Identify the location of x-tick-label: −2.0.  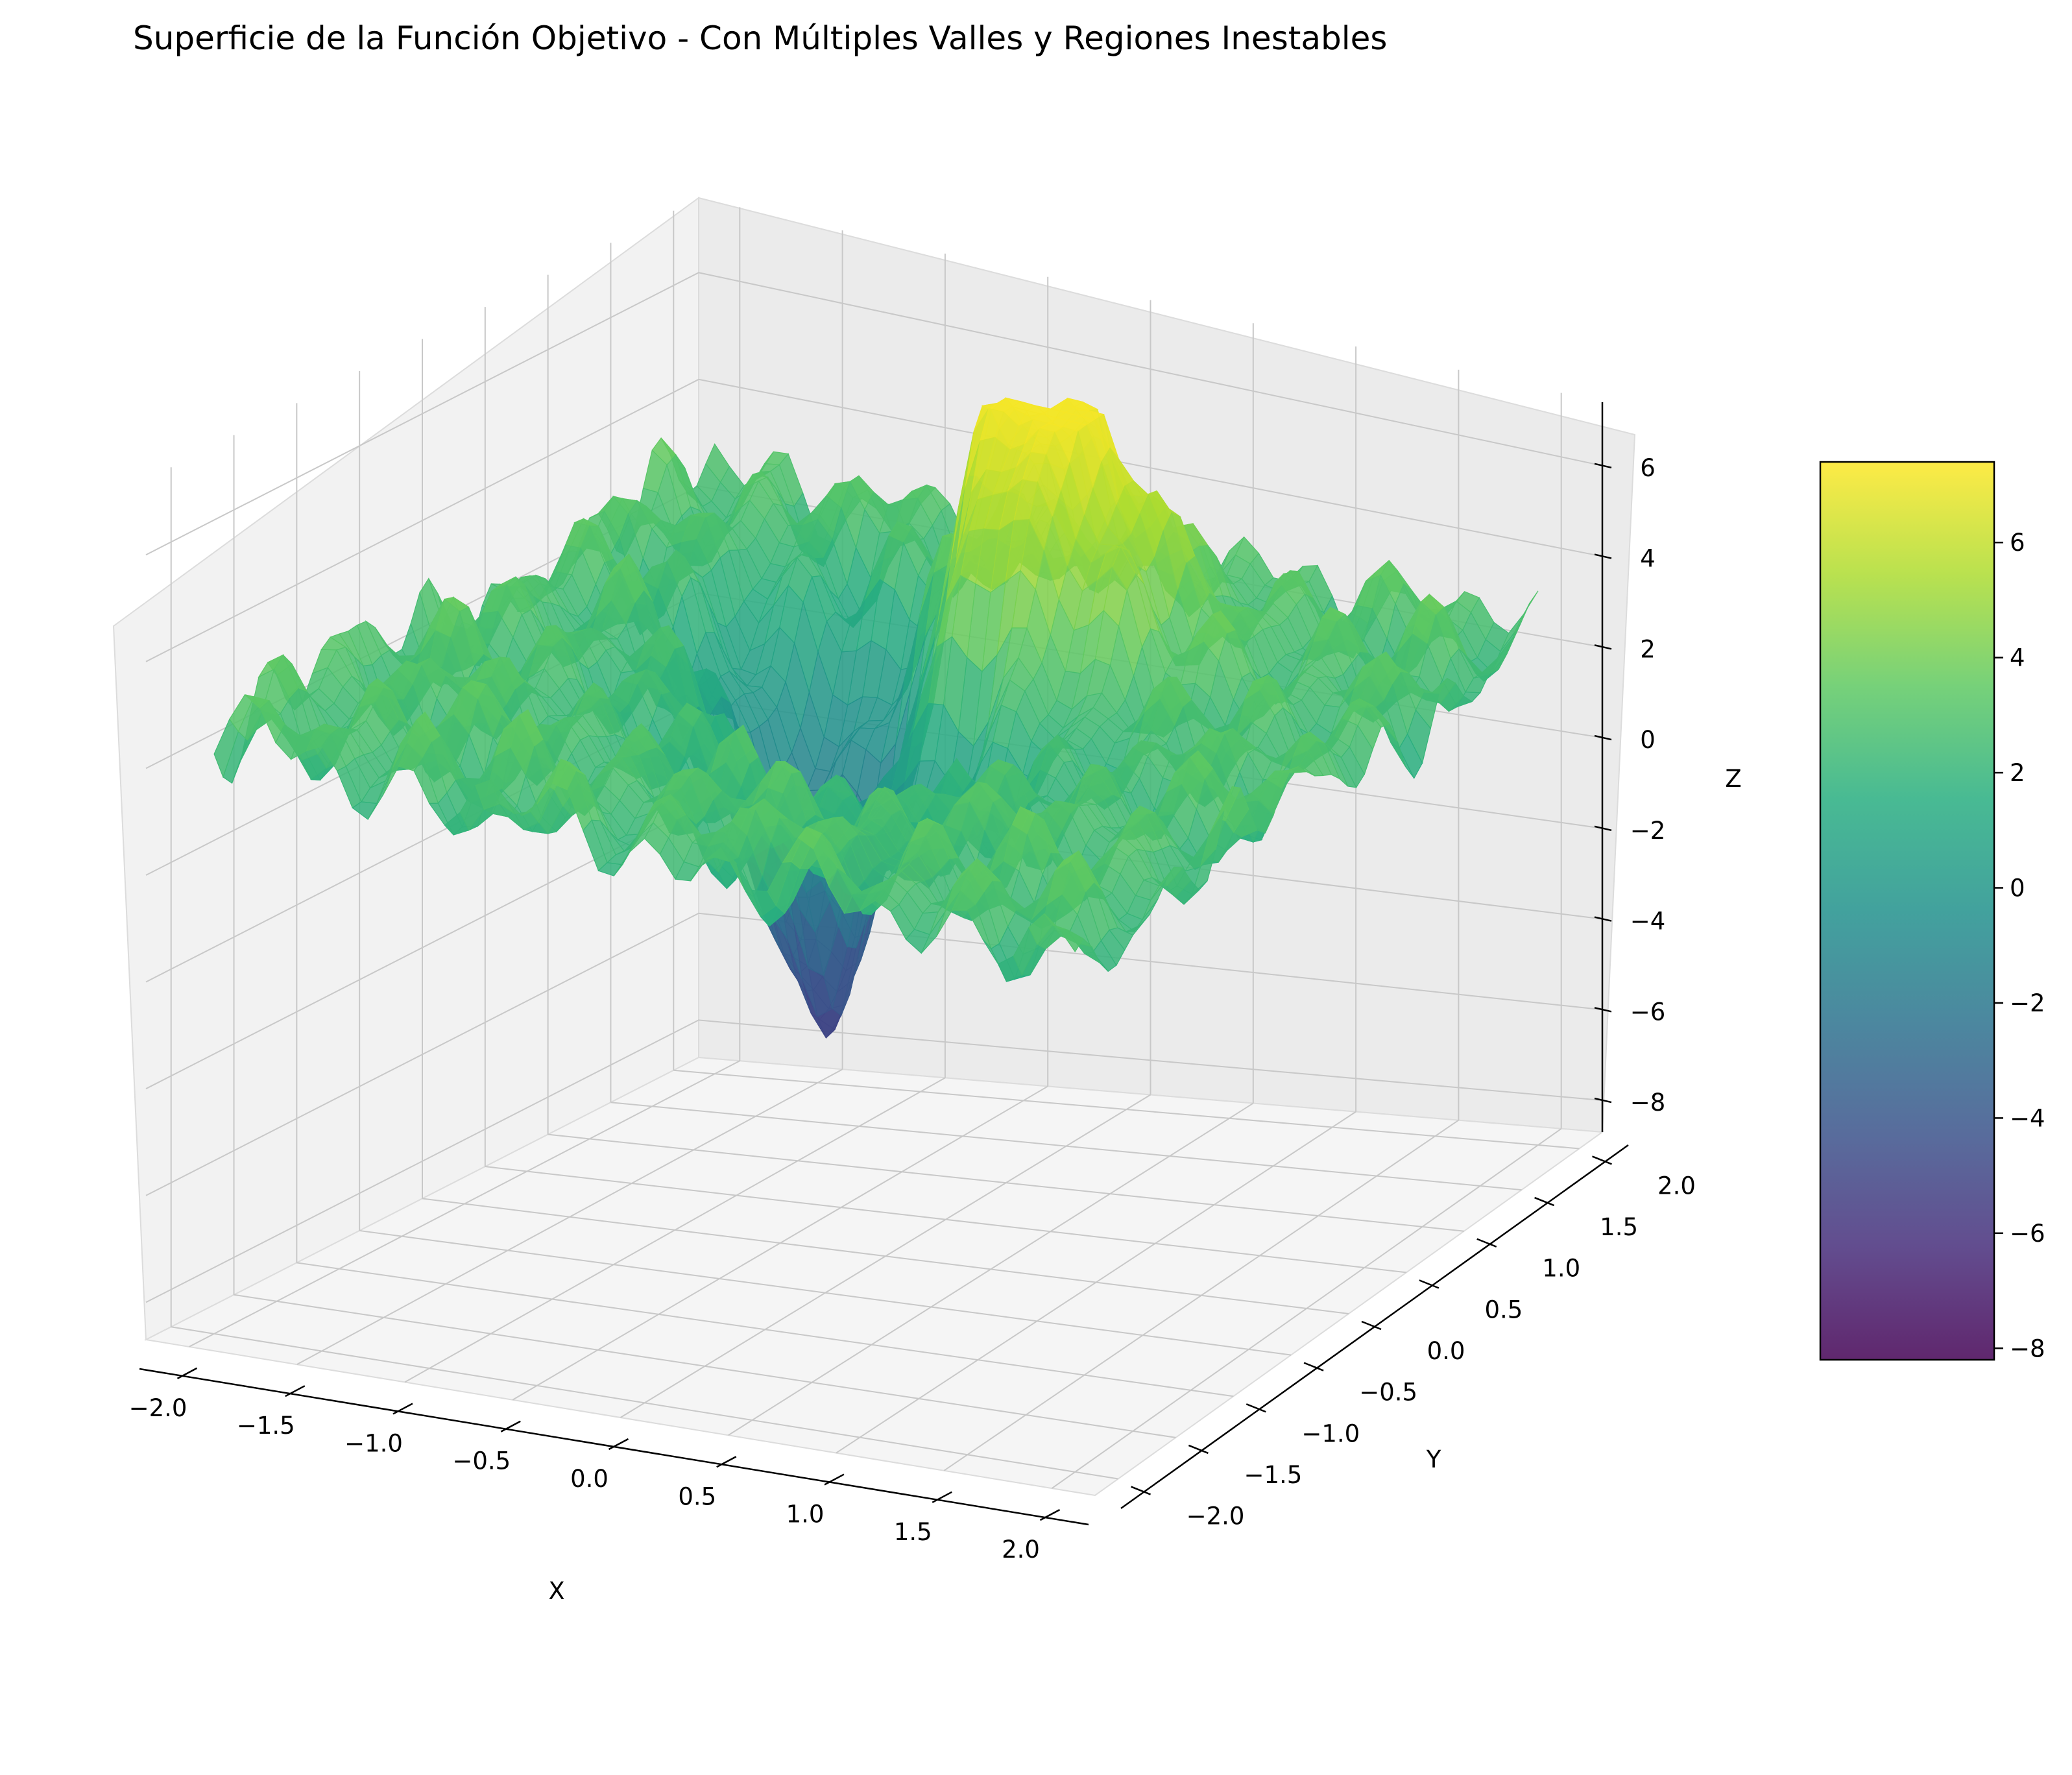
(158, 1408).